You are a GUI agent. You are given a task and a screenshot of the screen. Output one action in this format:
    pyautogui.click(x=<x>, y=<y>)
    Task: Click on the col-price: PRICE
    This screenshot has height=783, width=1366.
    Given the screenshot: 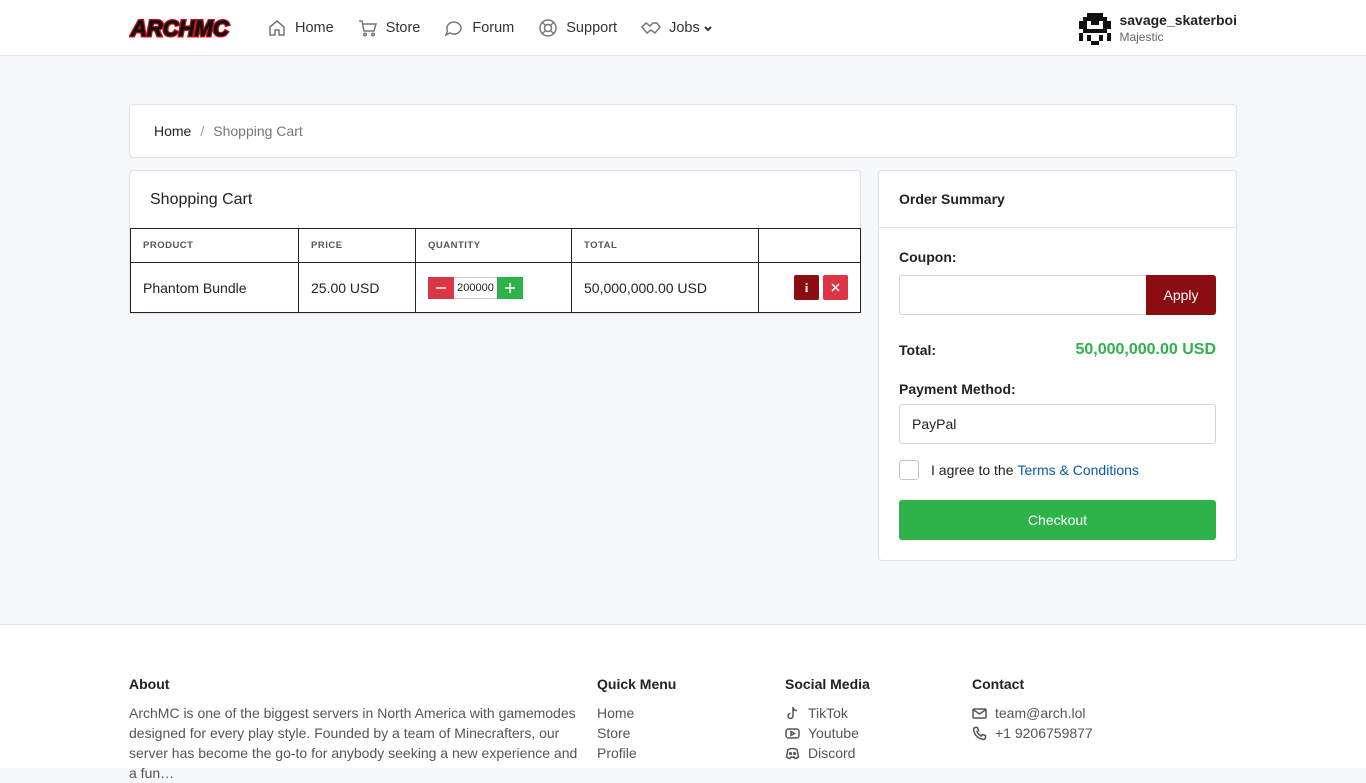 What is the action you would take?
    pyautogui.click(x=357, y=245)
    